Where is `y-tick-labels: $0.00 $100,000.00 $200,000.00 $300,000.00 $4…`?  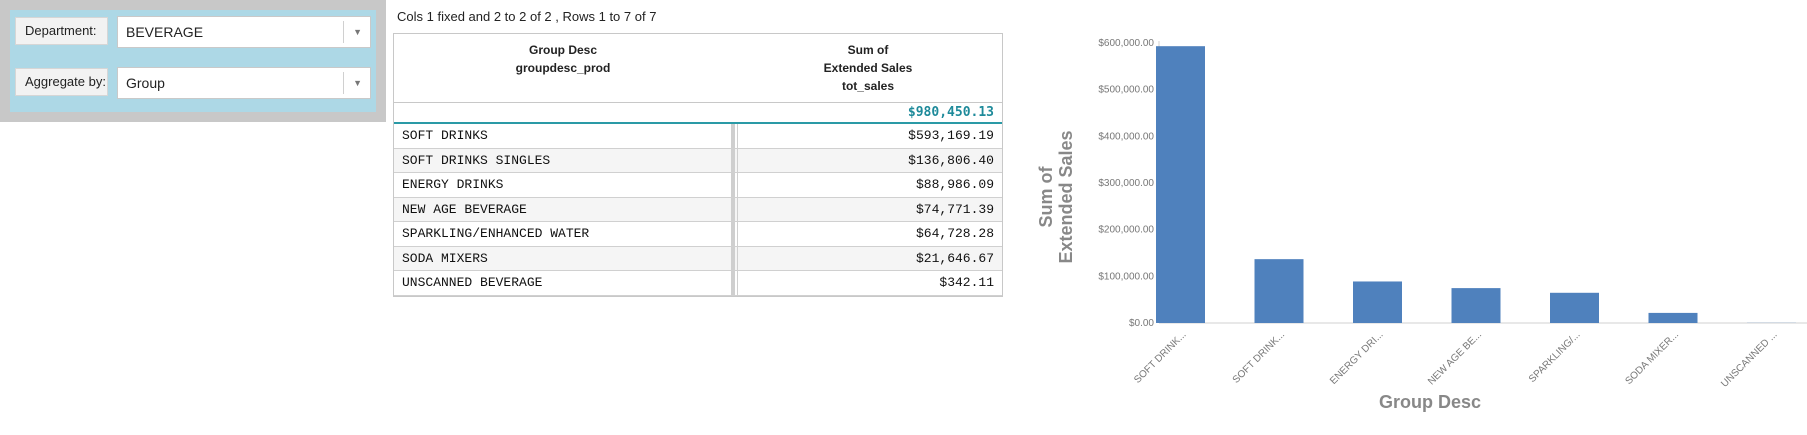 y-tick-labels: $0.00 $100,000.00 $200,000.00 $300,000.00 $4… is located at coordinates (1126, 183).